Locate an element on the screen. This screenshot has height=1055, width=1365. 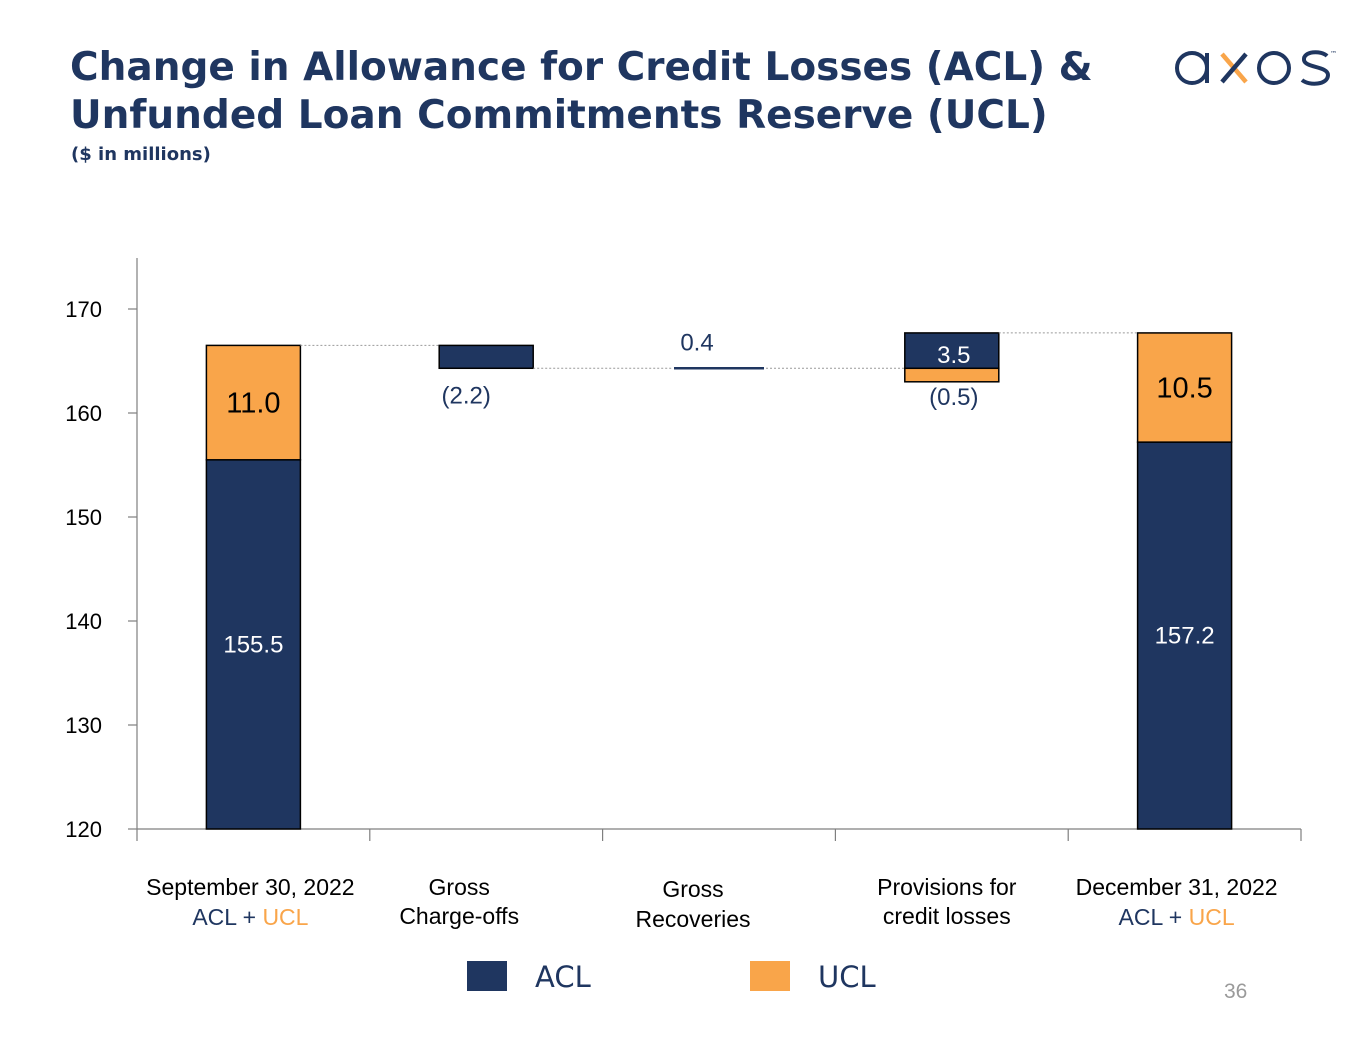
data-label-acl-sep-30: 155.5 is located at coordinates (253, 644).